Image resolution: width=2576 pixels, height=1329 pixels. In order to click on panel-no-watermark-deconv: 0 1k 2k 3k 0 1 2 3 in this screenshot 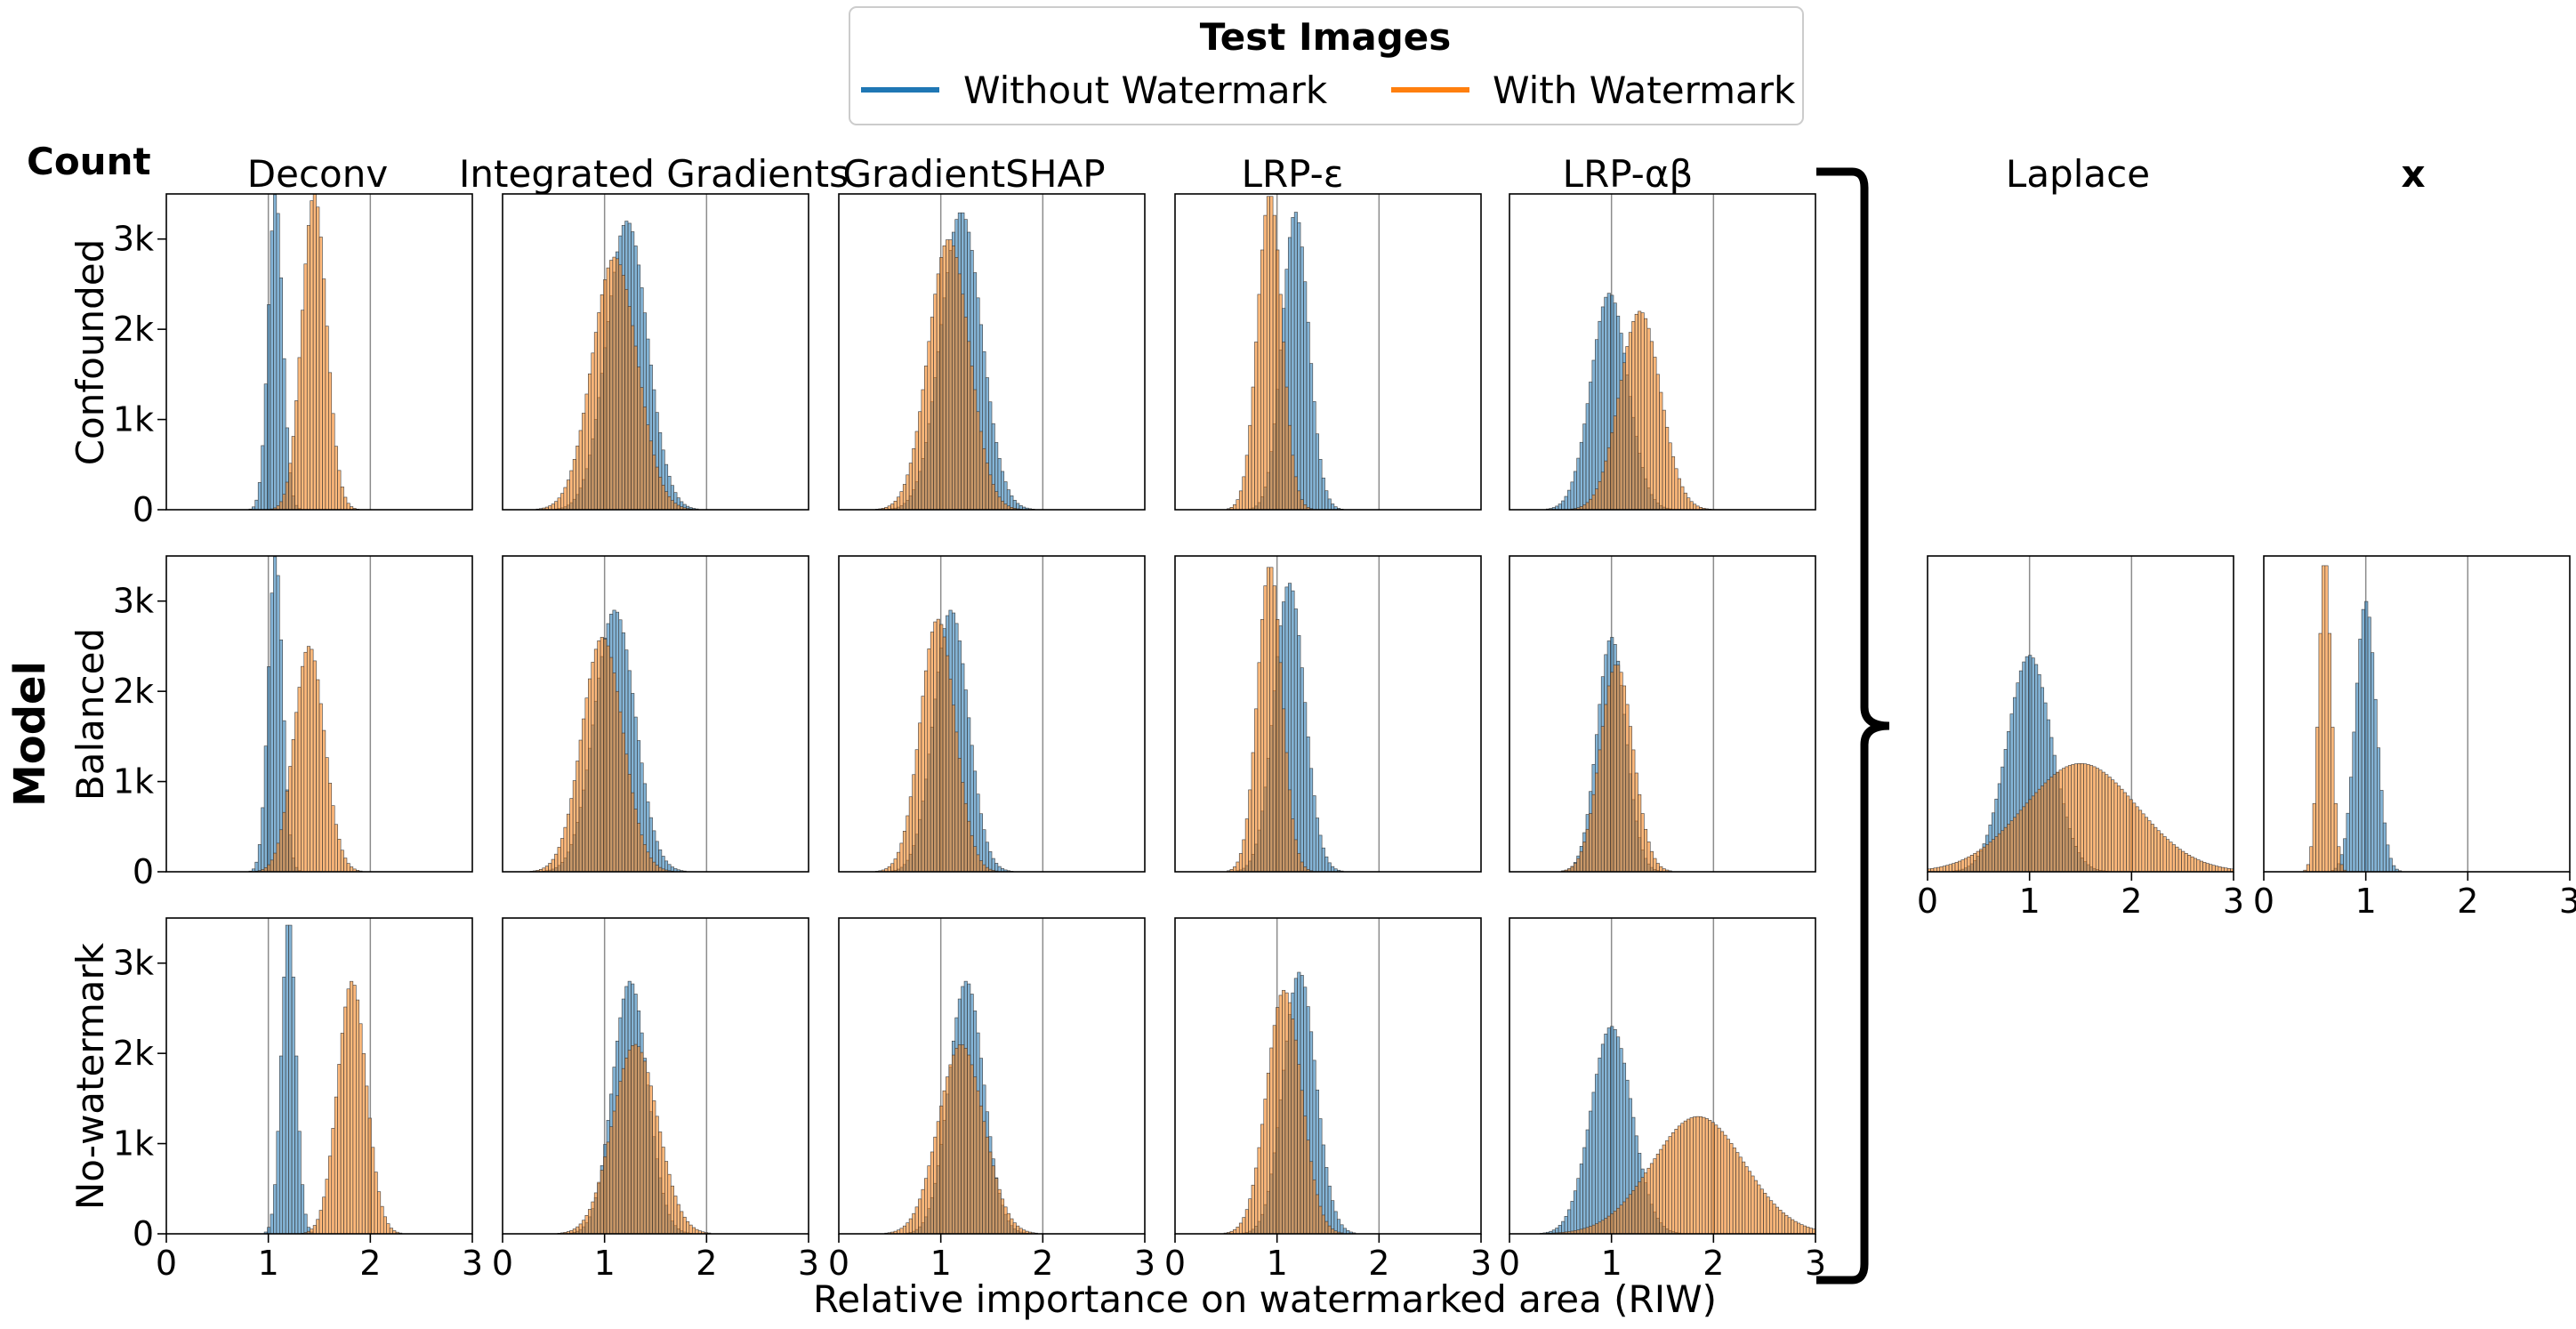, I will do `click(298, 1100)`.